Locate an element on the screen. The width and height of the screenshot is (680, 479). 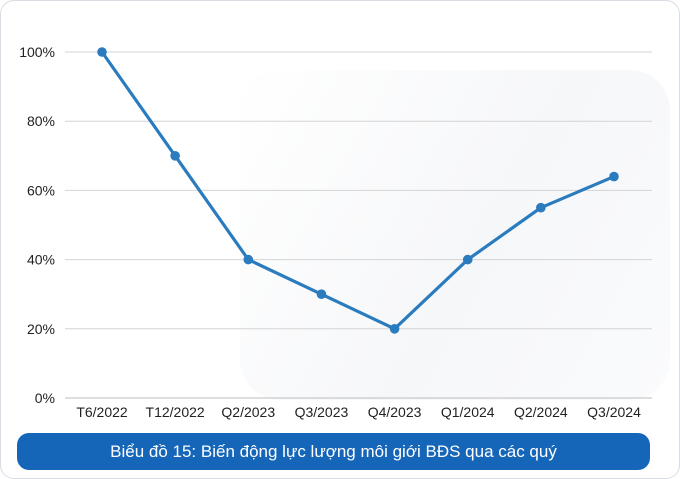
y-tick-label: 20% is located at coordinates (41, 329).